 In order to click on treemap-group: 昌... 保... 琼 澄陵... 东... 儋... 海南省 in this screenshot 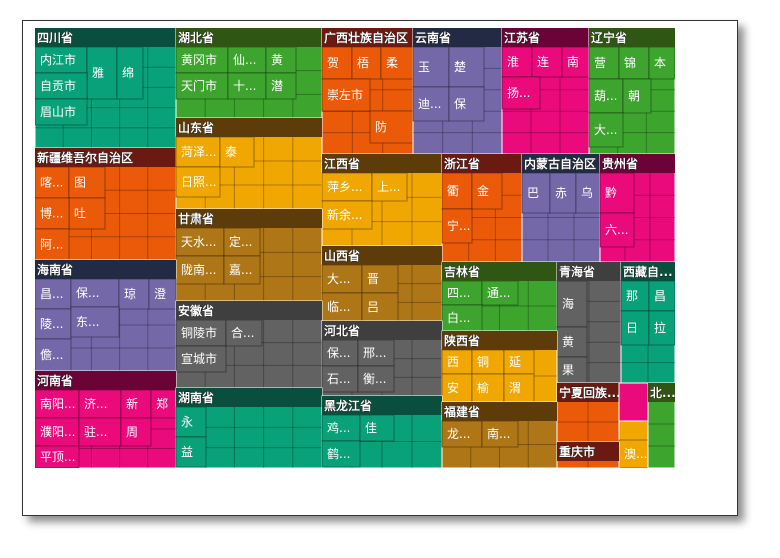, I will do `click(106, 315)`.